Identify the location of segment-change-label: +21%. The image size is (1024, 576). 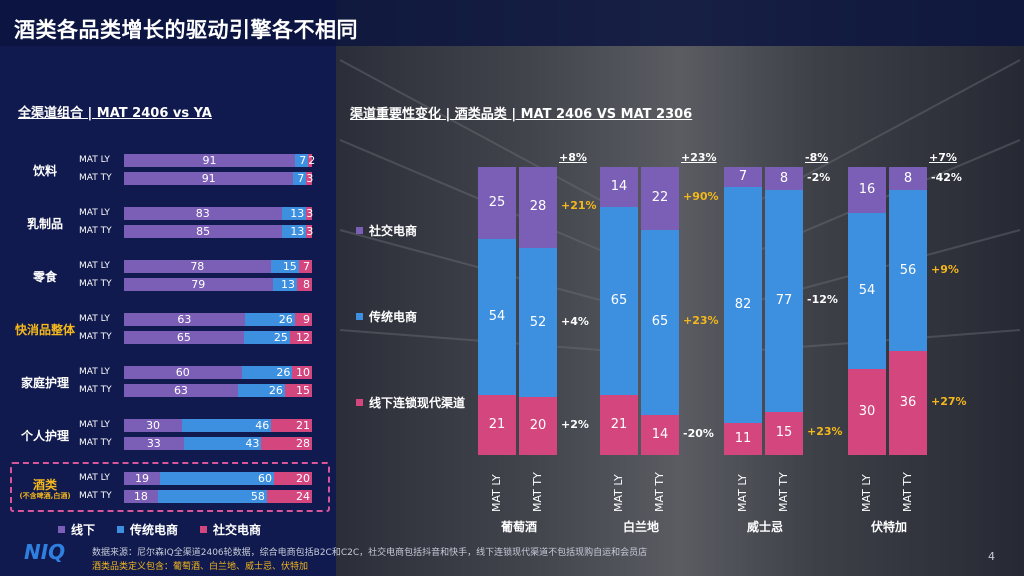
(579, 206).